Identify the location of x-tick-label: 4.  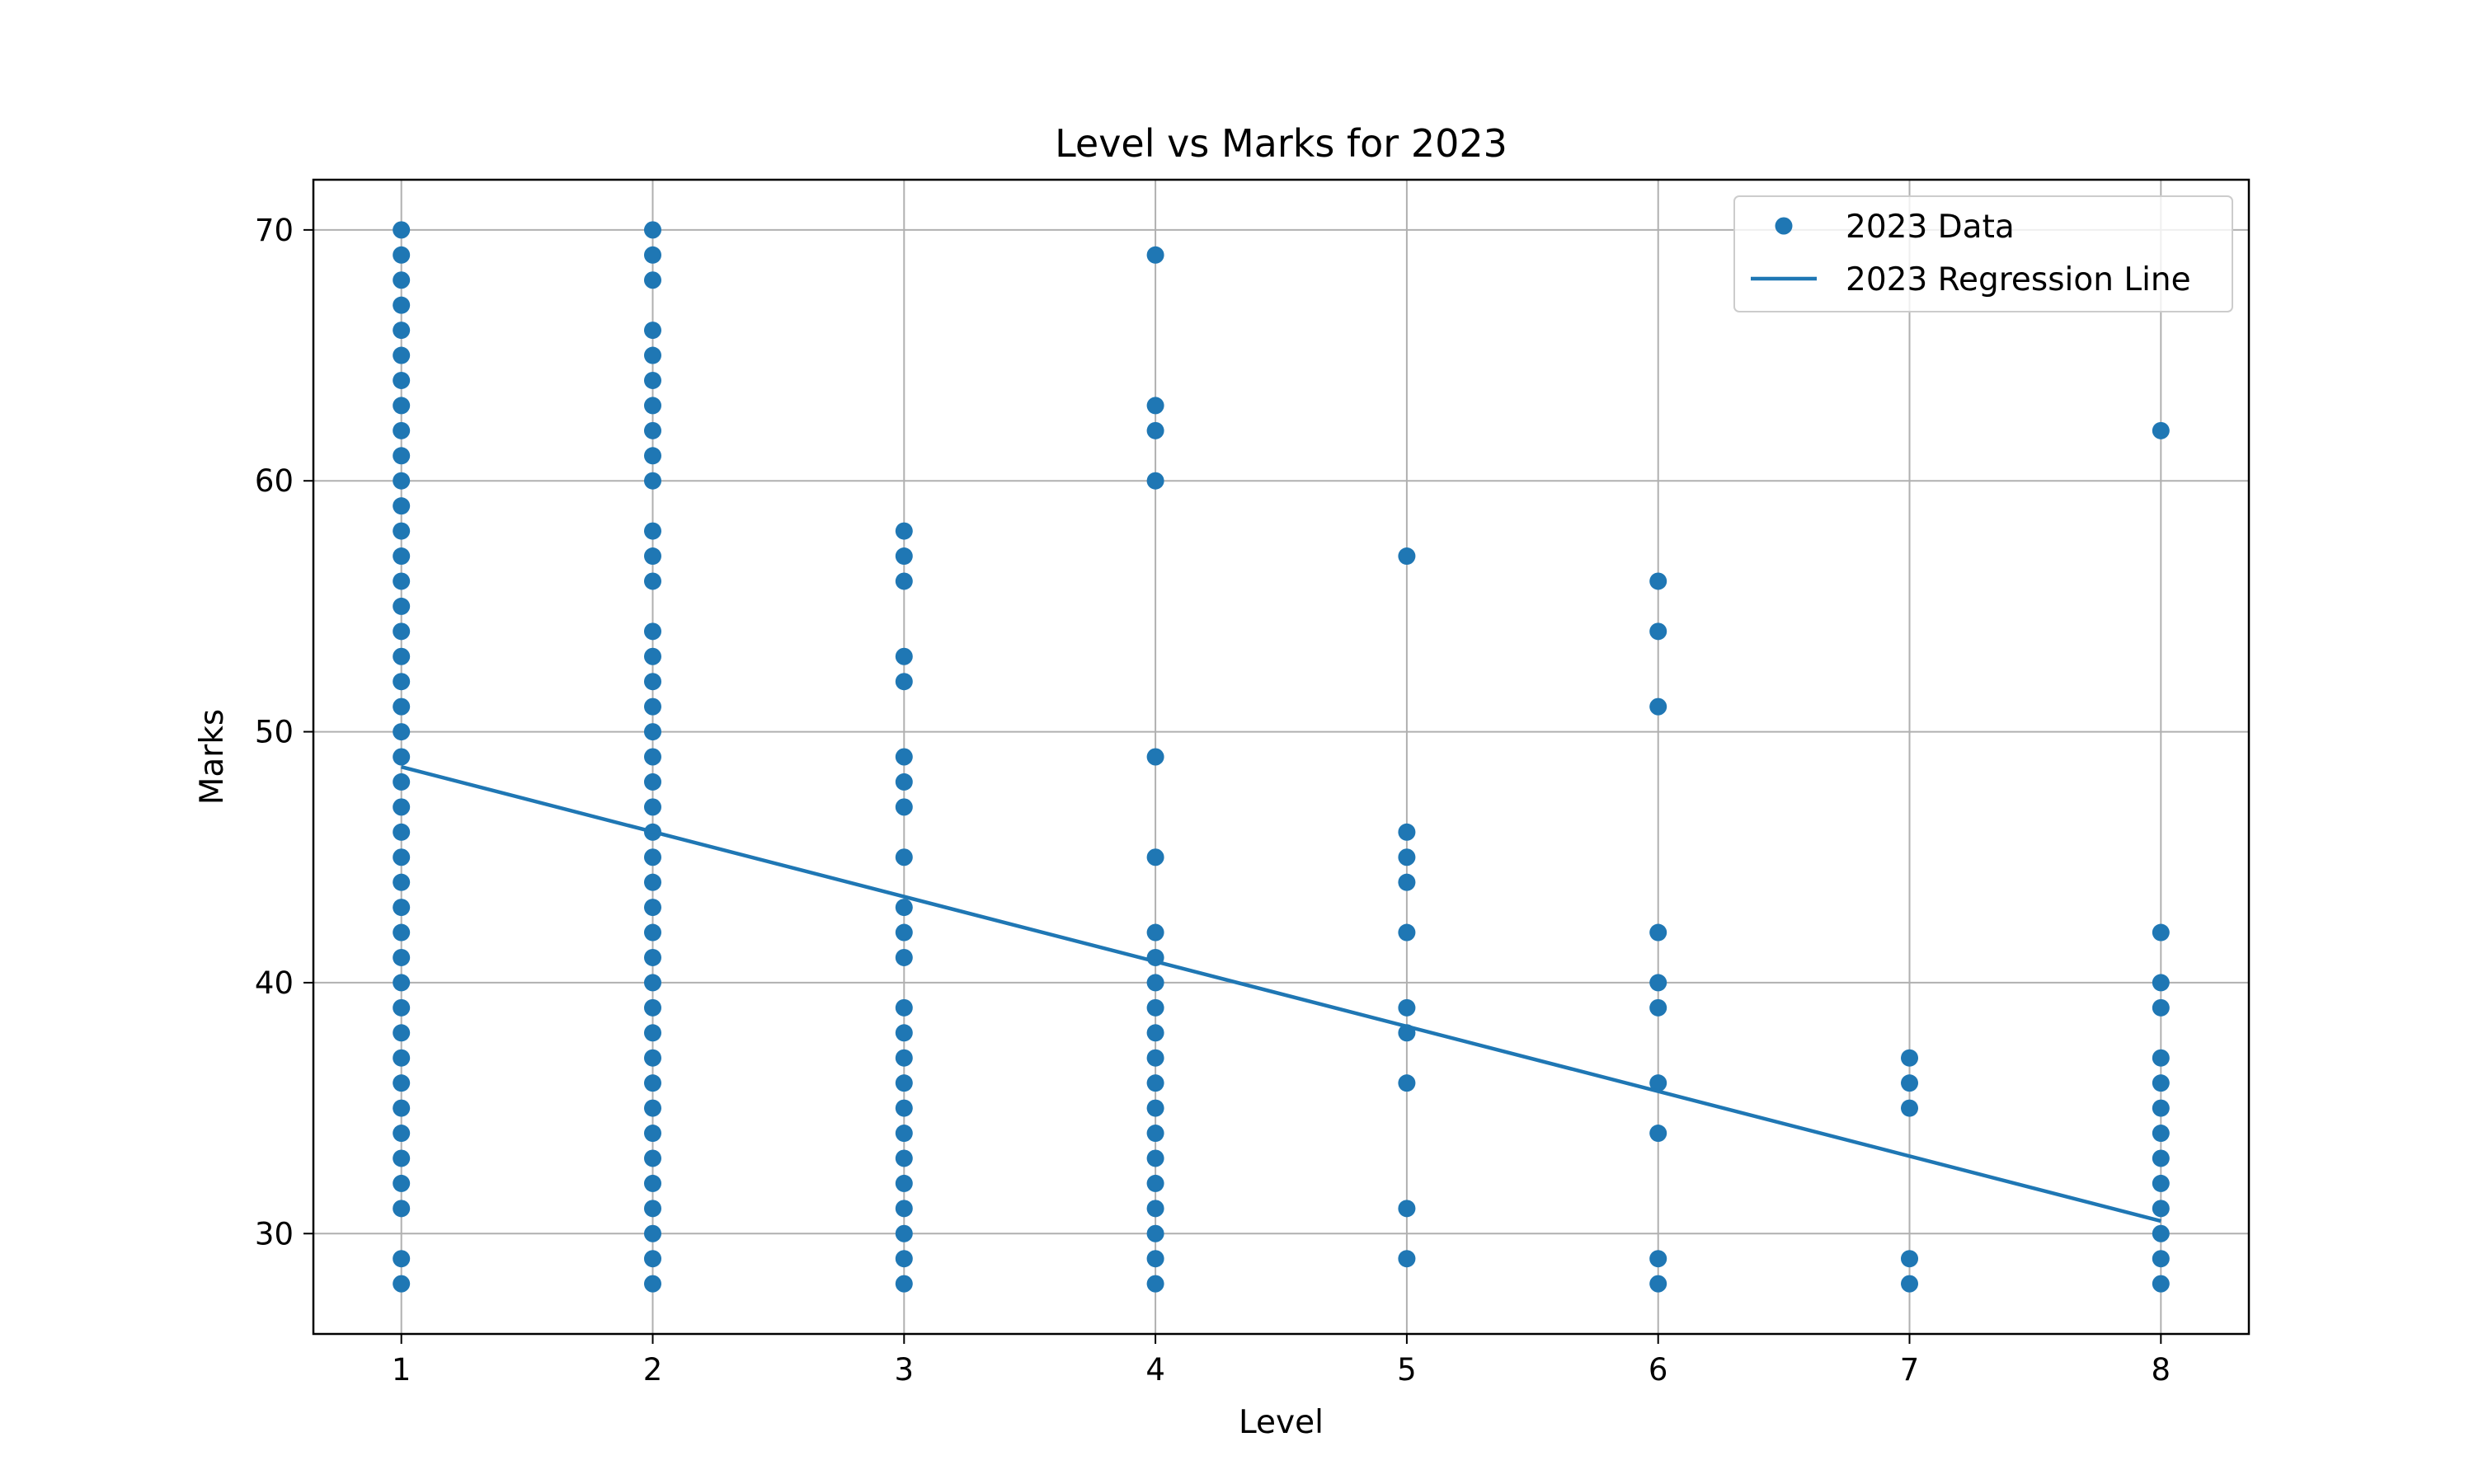
(1155, 1370).